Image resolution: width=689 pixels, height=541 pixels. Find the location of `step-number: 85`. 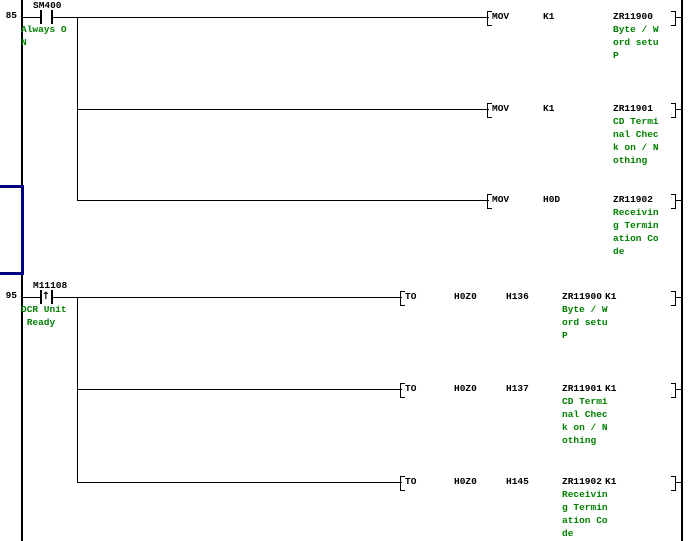

step-number: 85 is located at coordinates (11, 15).